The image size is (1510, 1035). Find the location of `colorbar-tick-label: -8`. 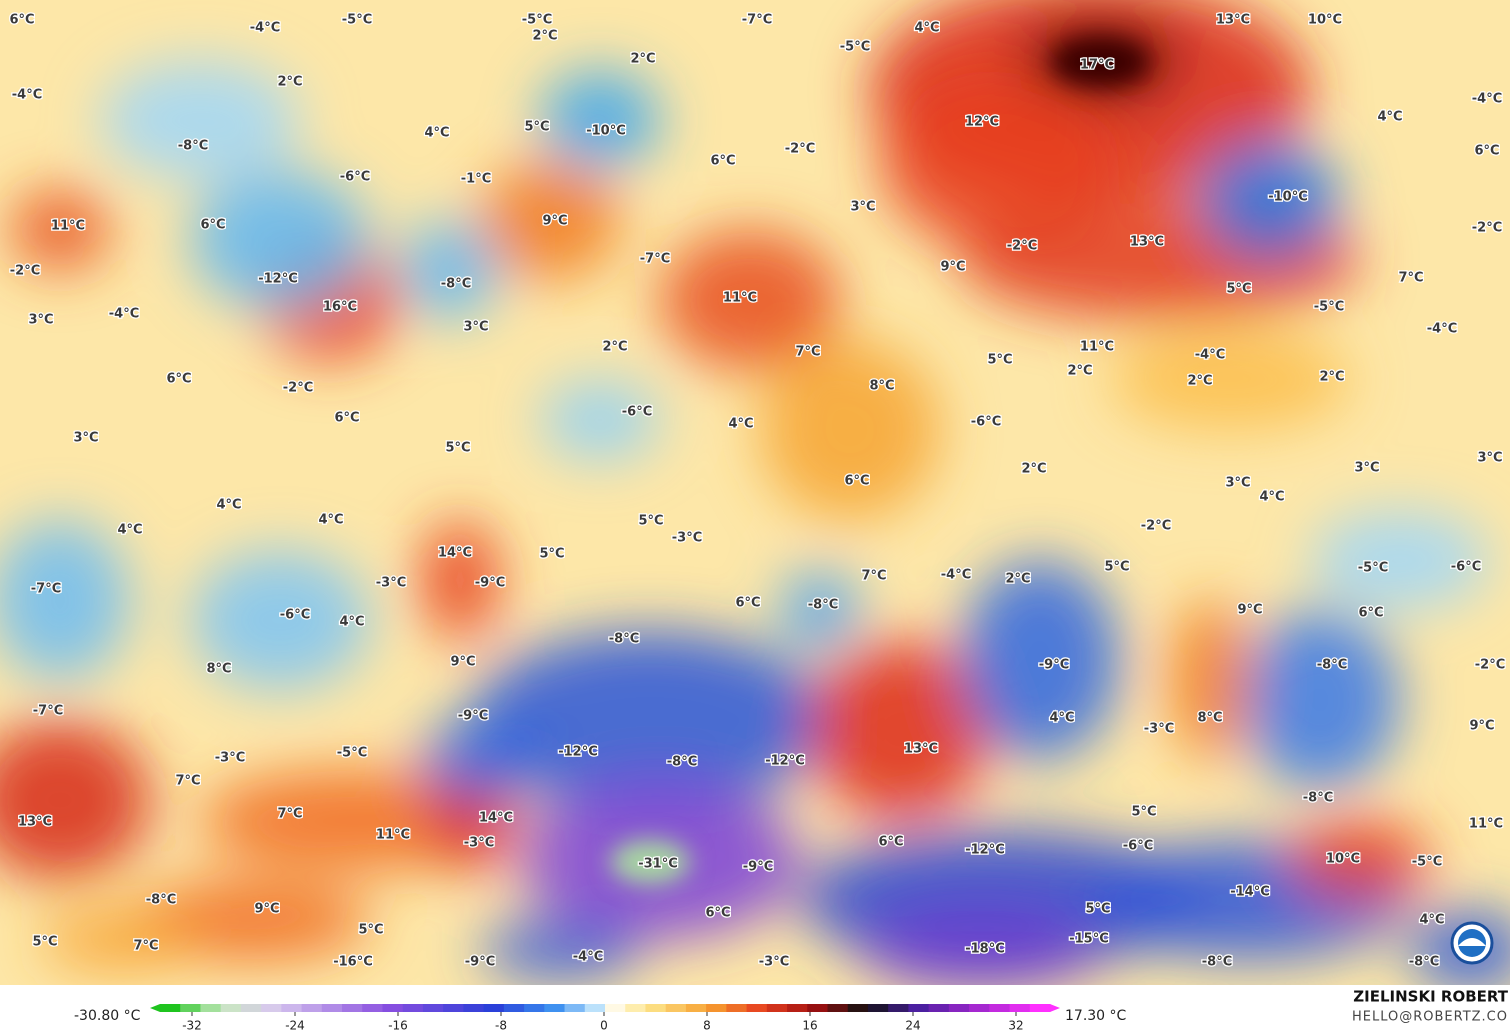

colorbar-tick-label: -8 is located at coordinates (501, 1026).